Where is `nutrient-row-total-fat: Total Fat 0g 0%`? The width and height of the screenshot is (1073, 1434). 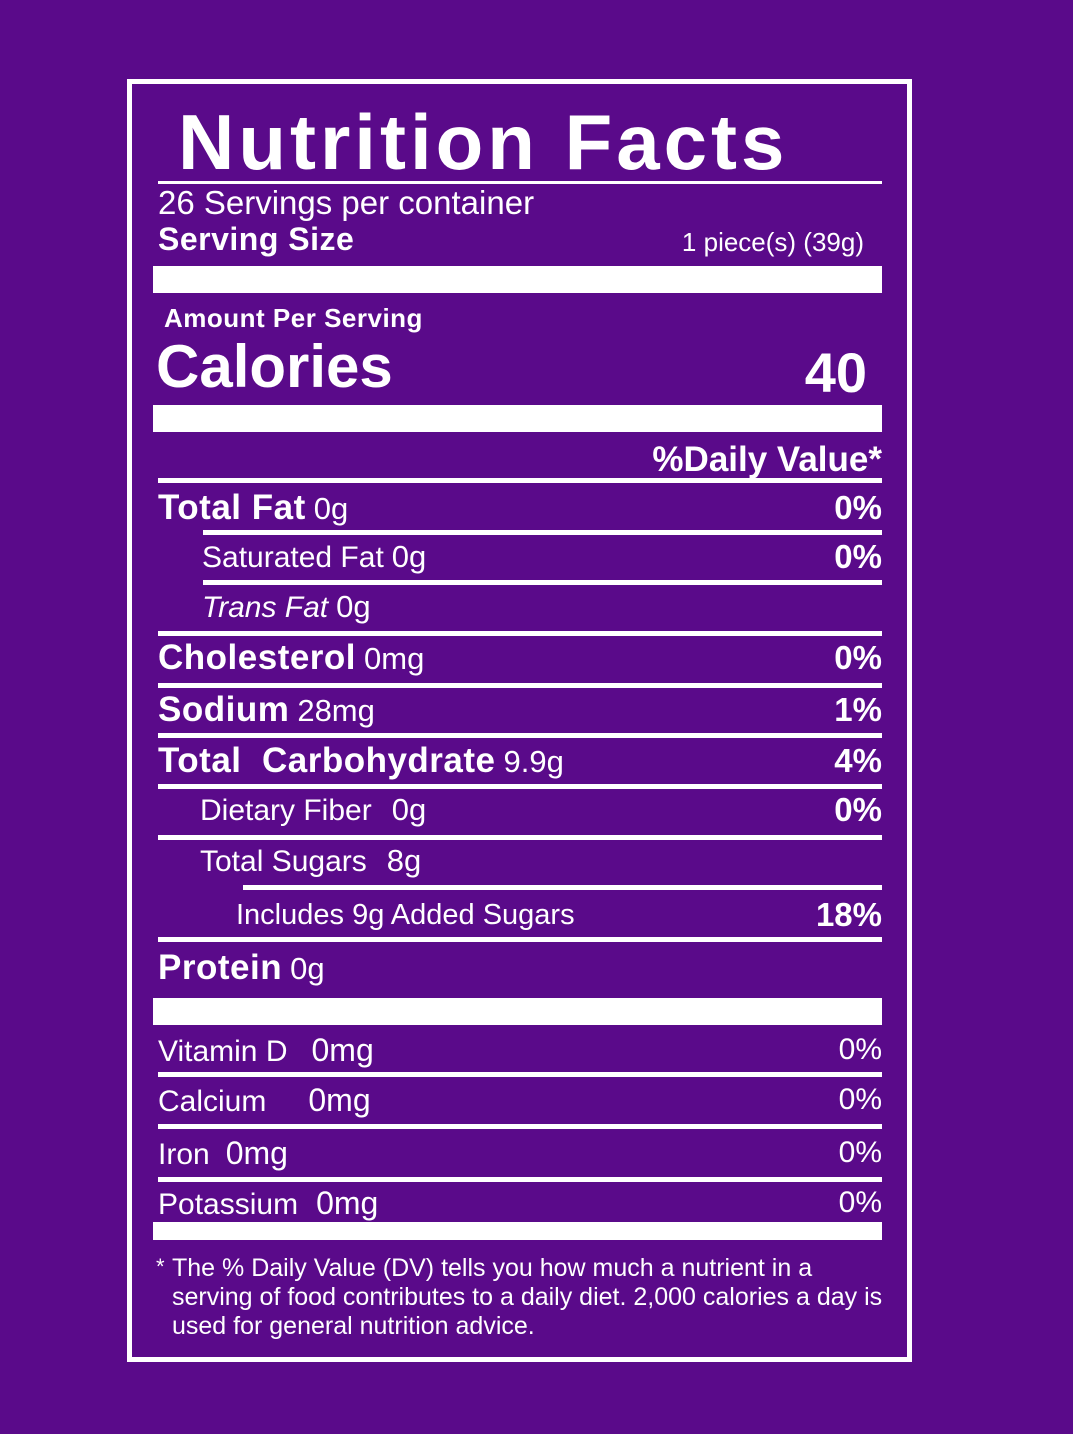 nutrient-row-total-fat: Total Fat 0g 0% is located at coordinates (520, 508).